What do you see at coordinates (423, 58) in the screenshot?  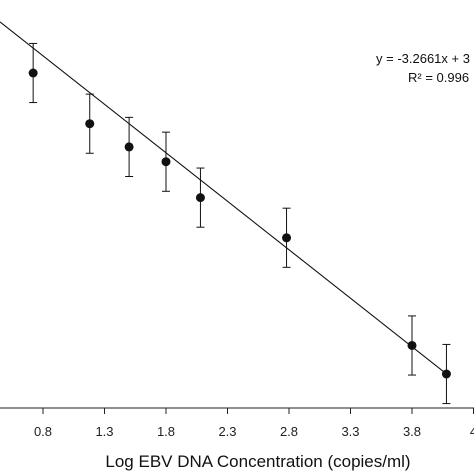 I see `equation-label: y = -3.2661x + 3` at bounding box center [423, 58].